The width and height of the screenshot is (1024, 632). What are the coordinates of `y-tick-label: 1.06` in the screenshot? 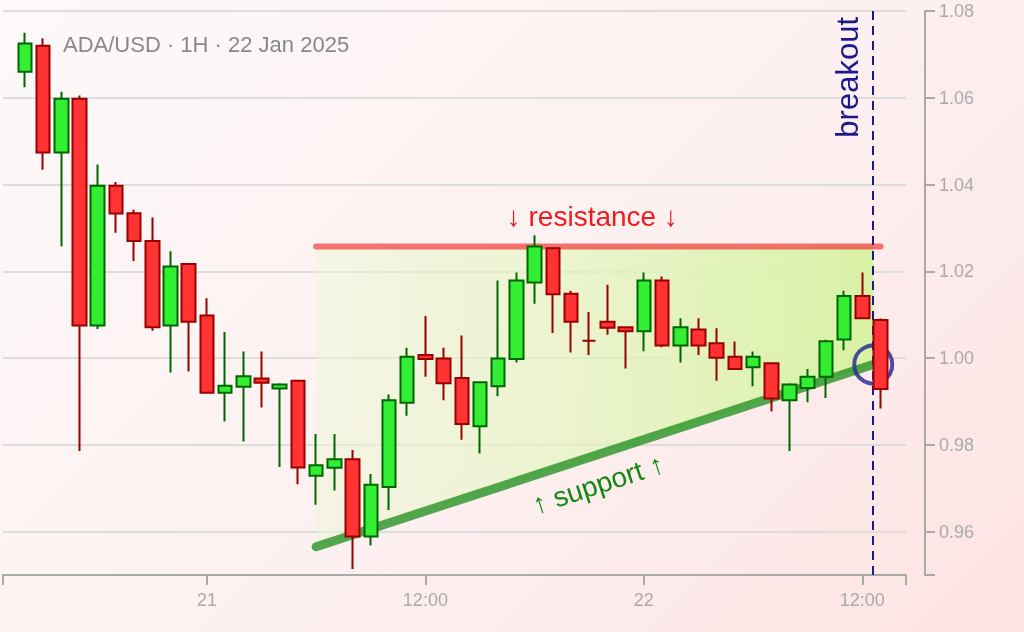 It's located at (957, 97).